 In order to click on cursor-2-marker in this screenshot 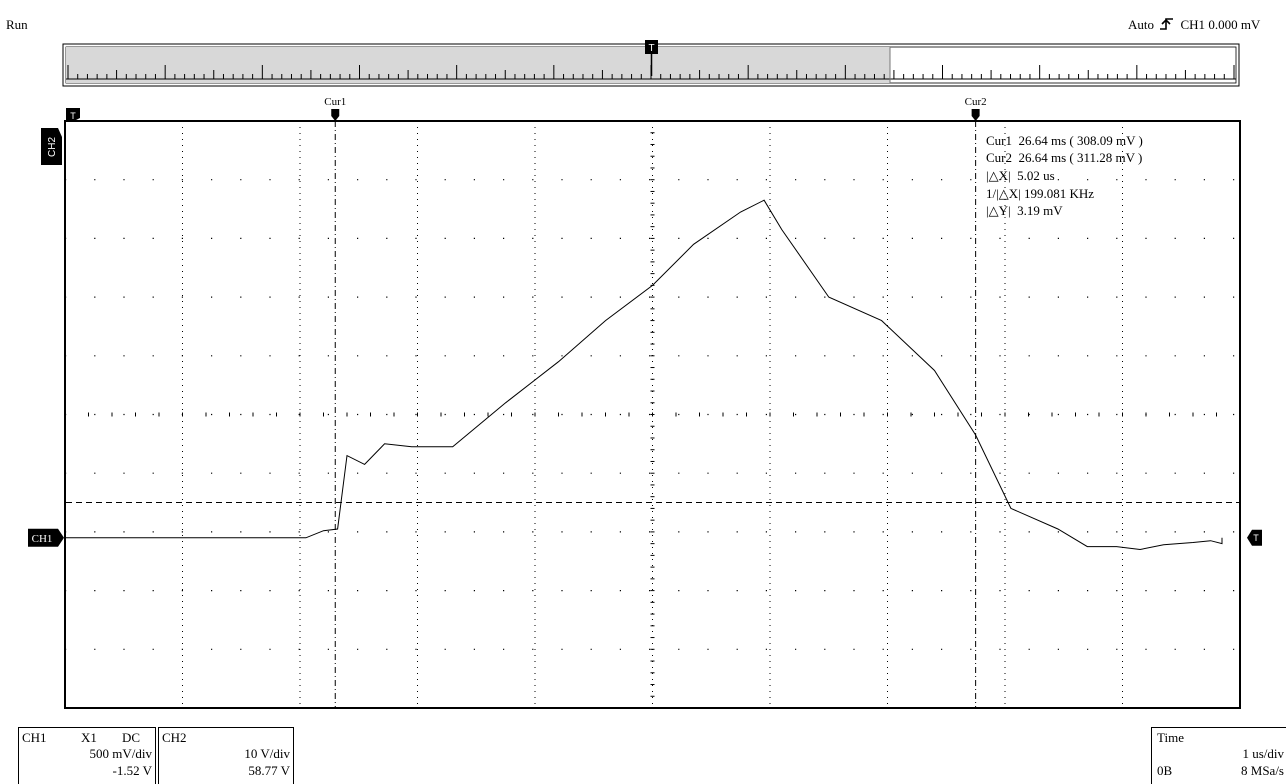, I will do `click(975, 115)`.